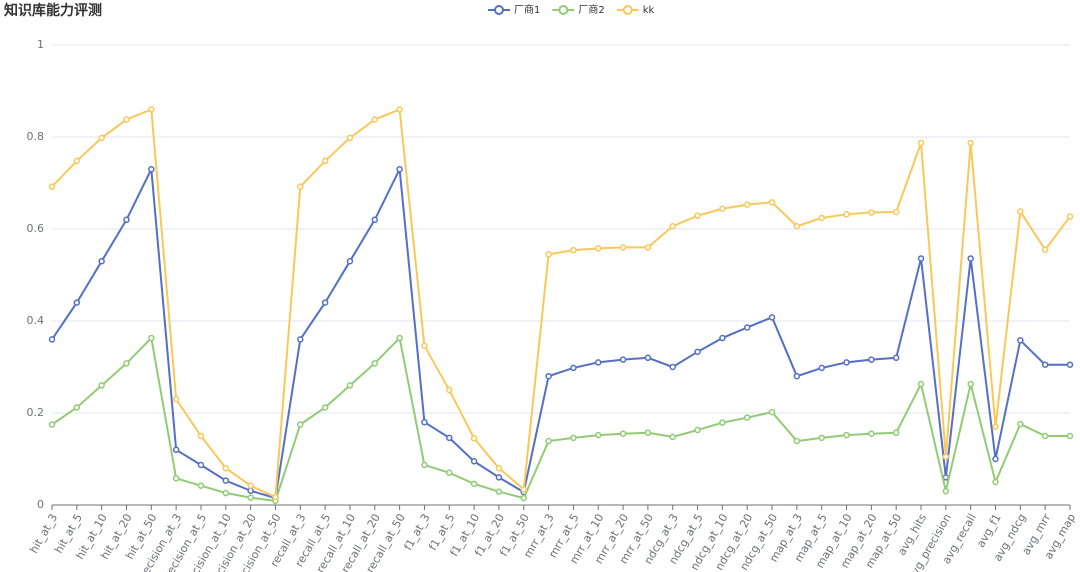 The image size is (1080, 572). What do you see at coordinates (36, 320) in the screenshot?
I see `y-tick-label: 0.4` at bounding box center [36, 320].